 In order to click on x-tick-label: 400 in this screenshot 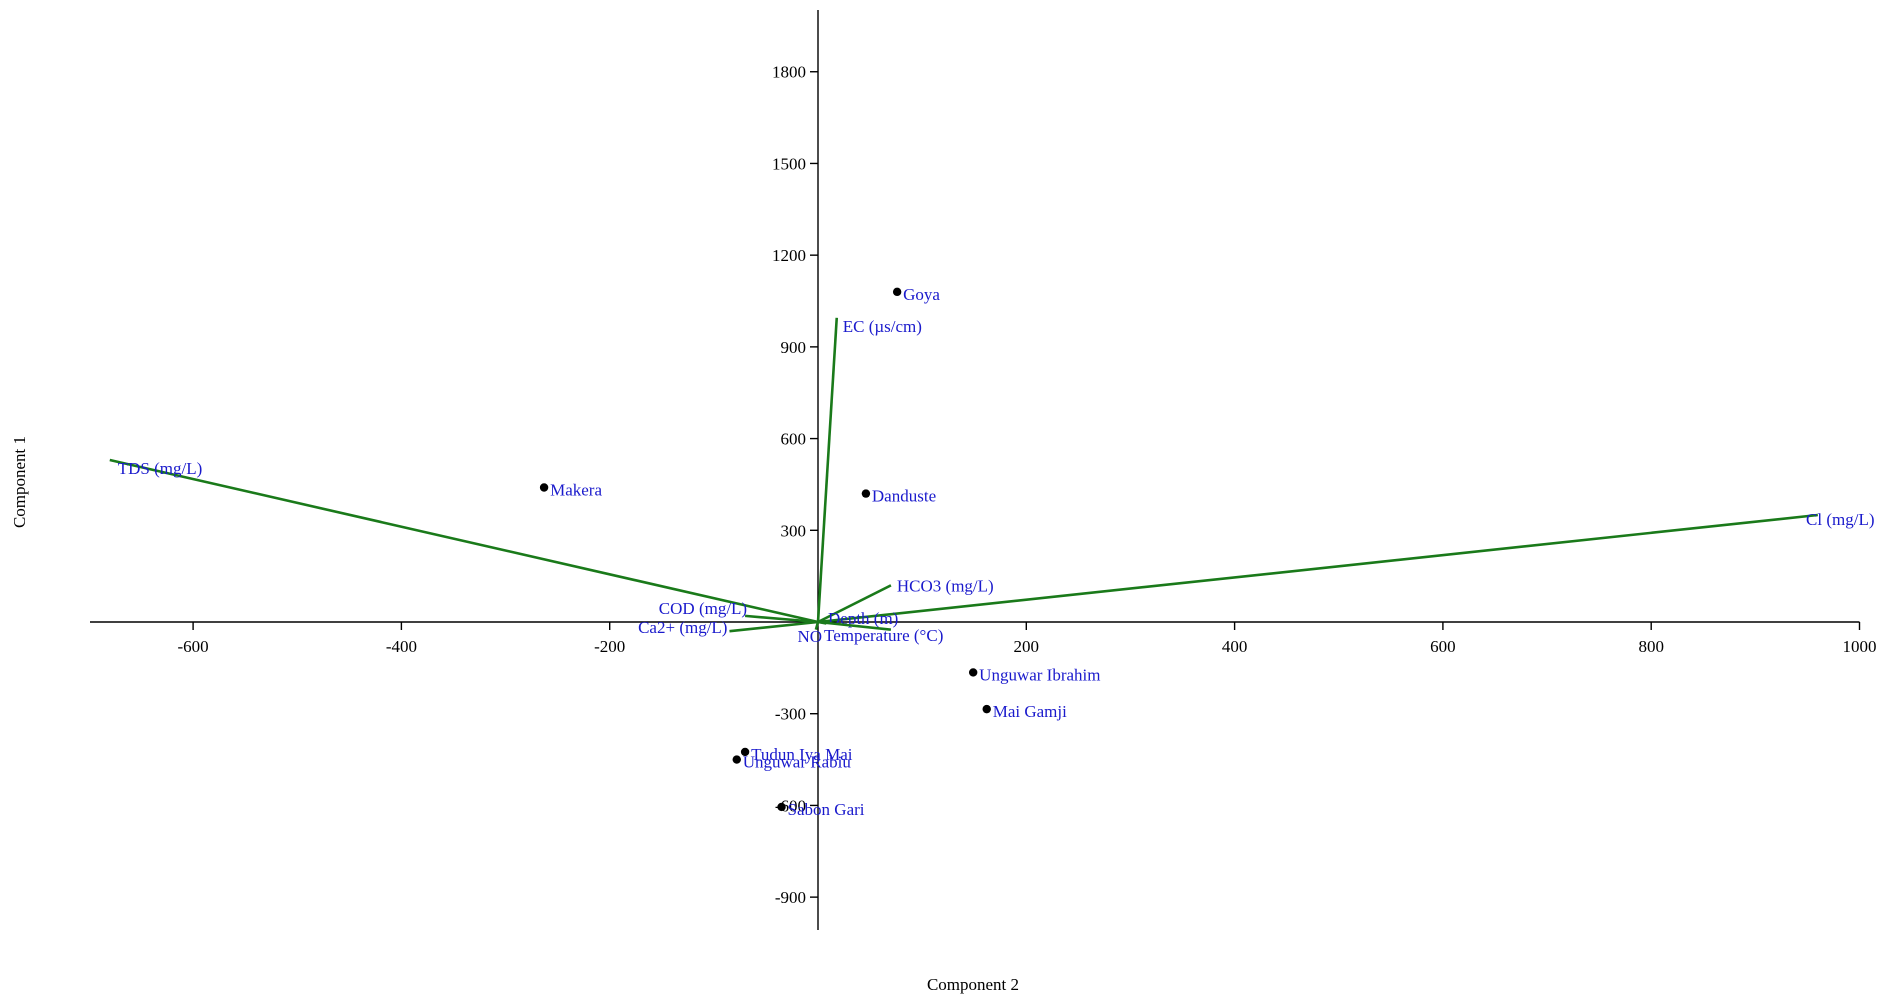, I will do `click(1235, 646)`.